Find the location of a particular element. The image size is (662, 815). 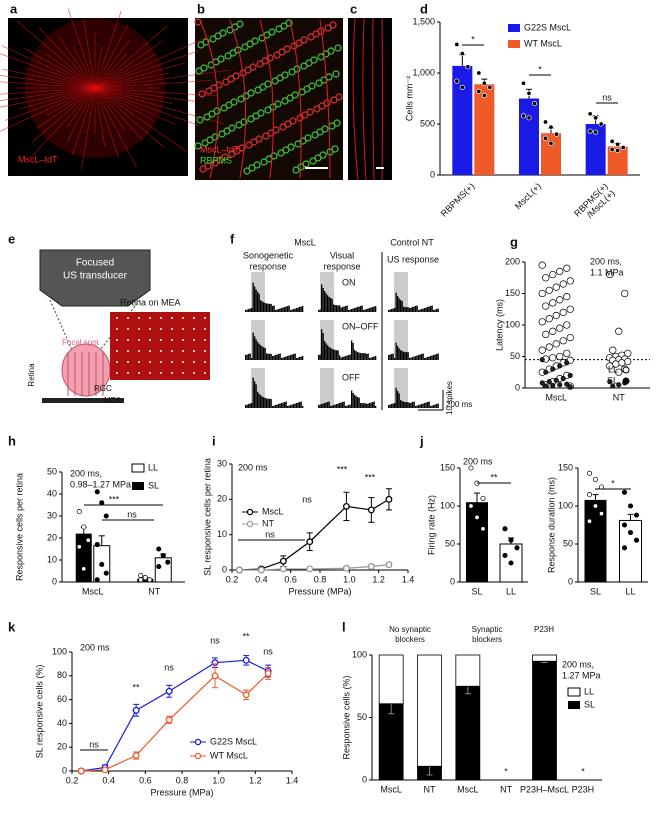

annotation: 200 ms is located at coordinates (253, 467).